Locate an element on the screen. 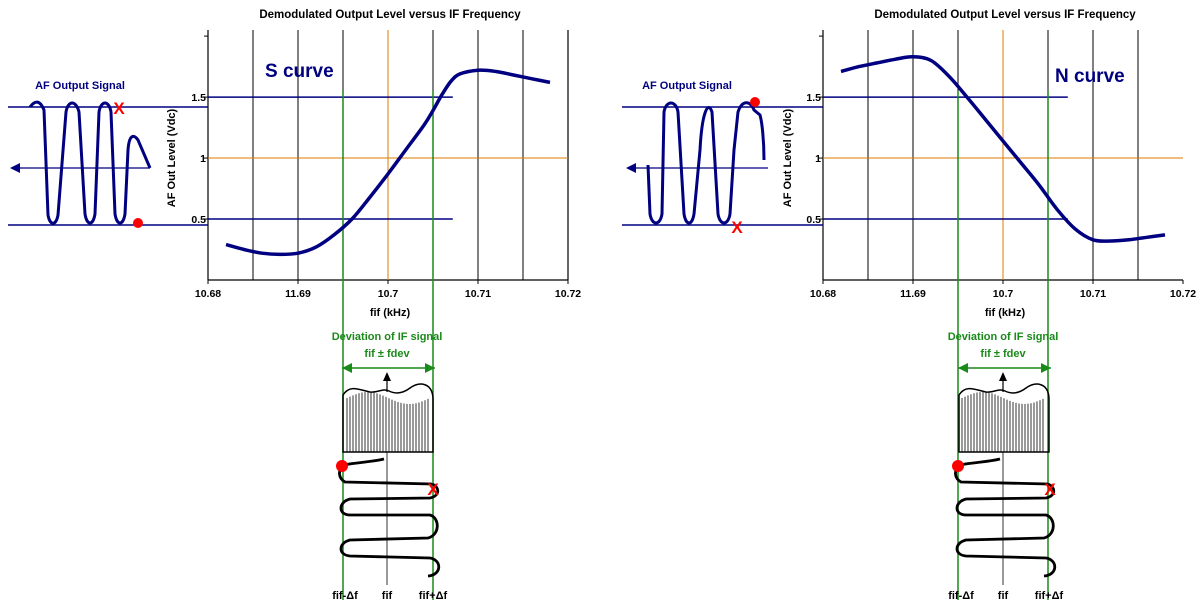  n-curve-line is located at coordinates (1003, 149).